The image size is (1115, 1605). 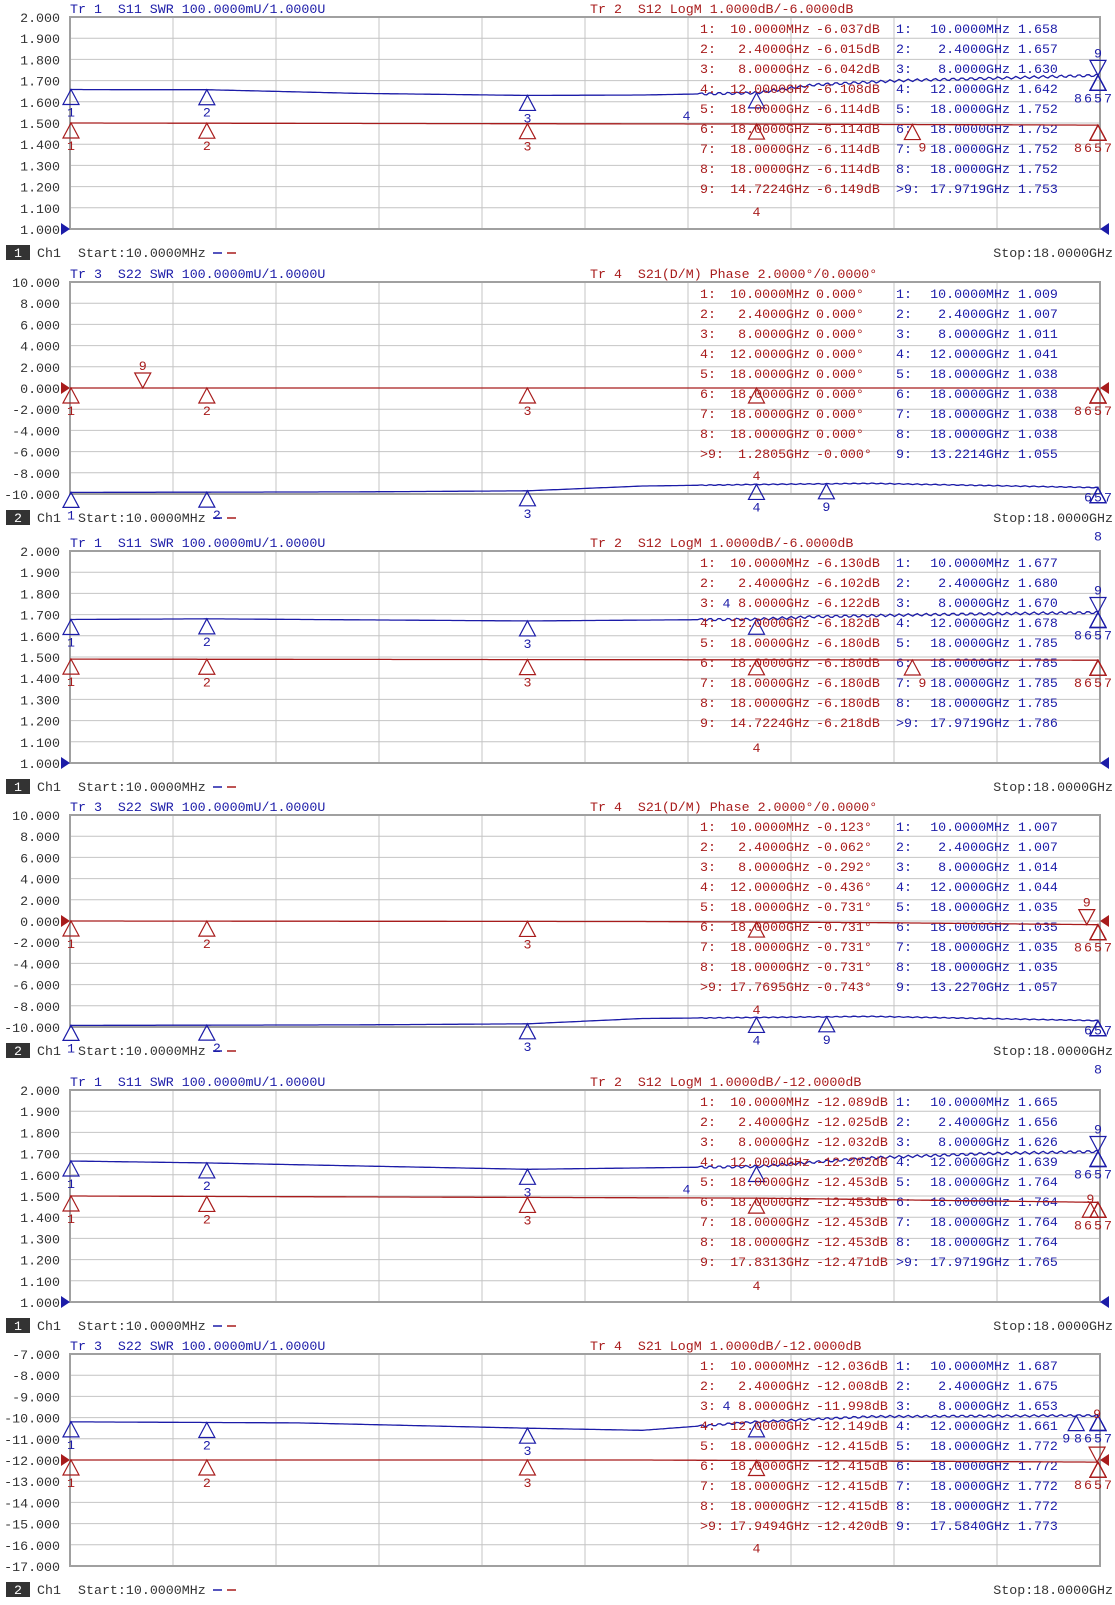 What do you see at coordinates (725, 1346) in the screenshot?
I see `trace-header: Tr 4 S21 LogM 1.0000dB/-12.0000dB` at bounding box center [725, 1346].